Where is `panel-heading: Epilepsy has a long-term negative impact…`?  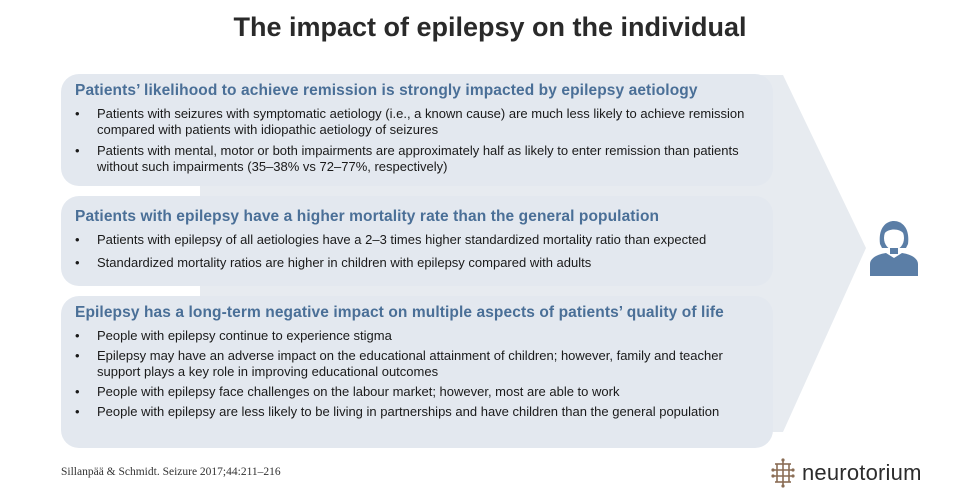 panel-heading: Epilepsy has a long-term negative impact… is located at coordinates (399, 312).